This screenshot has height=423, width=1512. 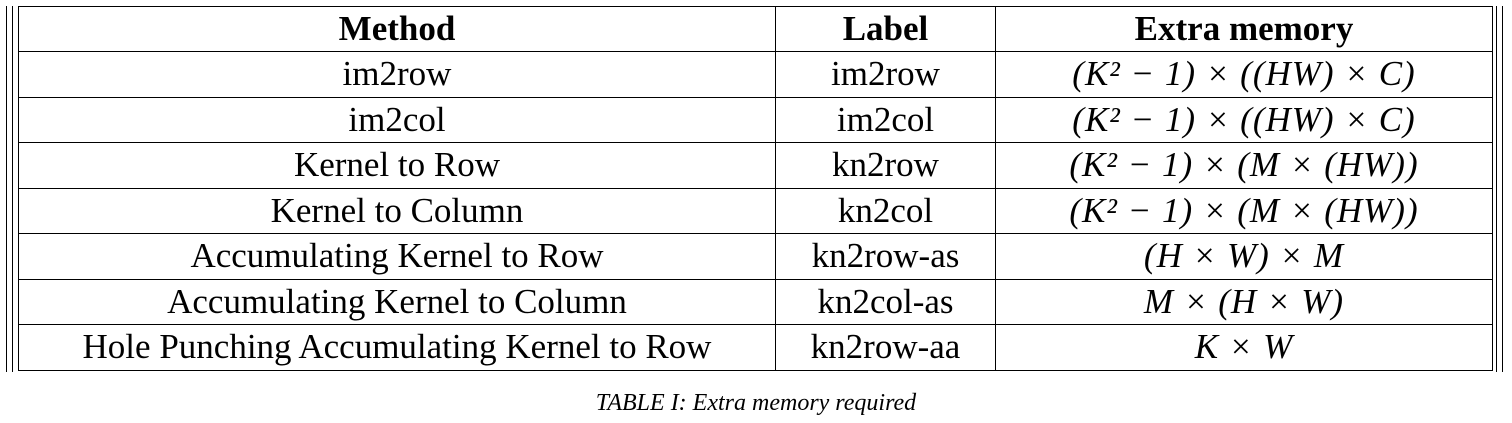 I want to click on table-row: im2col im2col (K² − 1) × ((HW) × C), so click(x=755, y=119).